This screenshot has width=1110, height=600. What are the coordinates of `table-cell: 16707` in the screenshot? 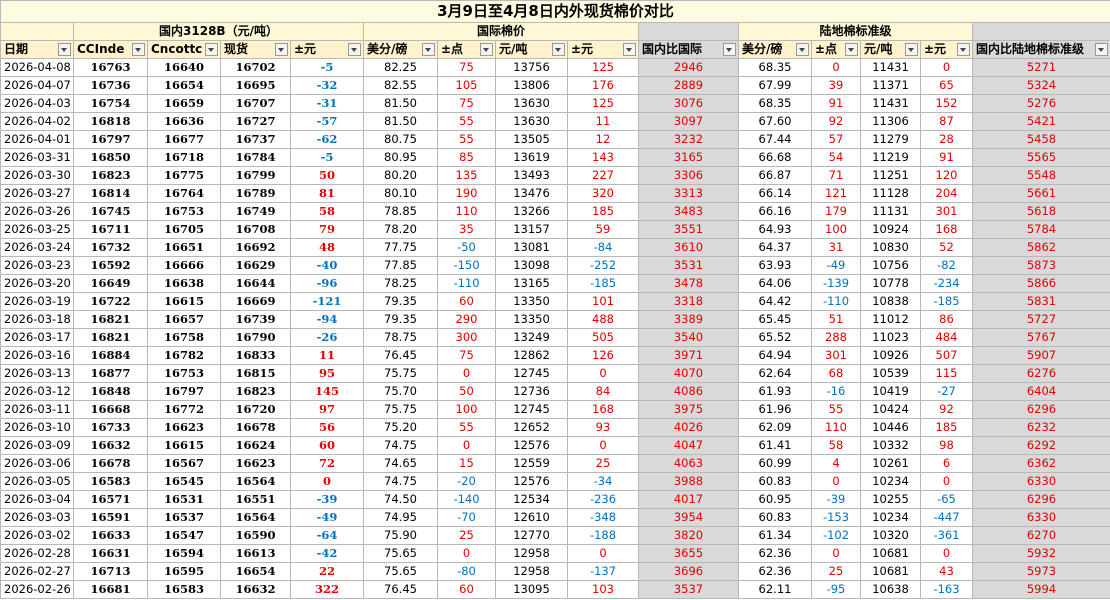 It's located at (255, 103).